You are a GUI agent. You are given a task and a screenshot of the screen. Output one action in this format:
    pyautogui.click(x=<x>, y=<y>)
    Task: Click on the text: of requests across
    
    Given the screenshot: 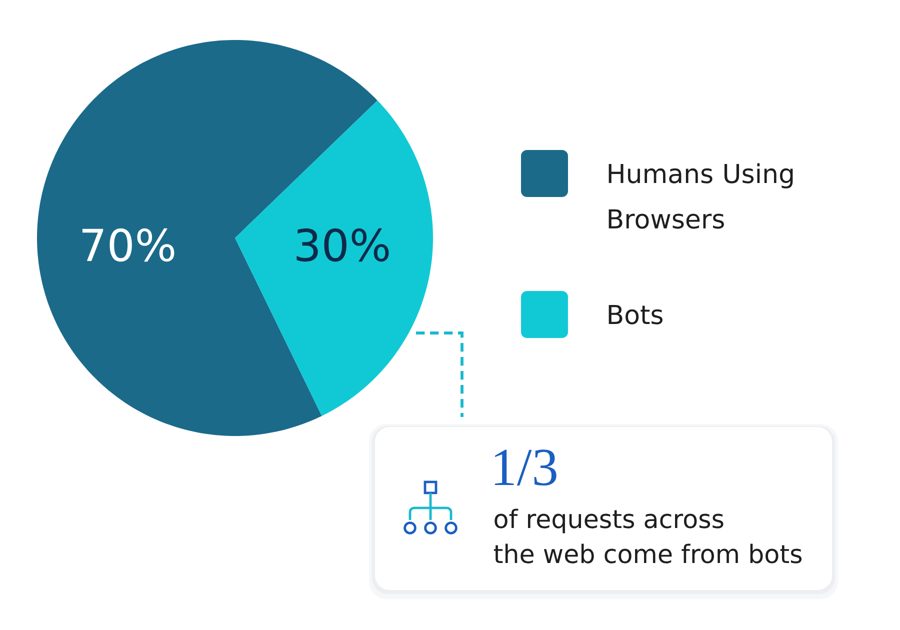 What is the action you would take?
    pyautogui.click(x=609, y=521)
    